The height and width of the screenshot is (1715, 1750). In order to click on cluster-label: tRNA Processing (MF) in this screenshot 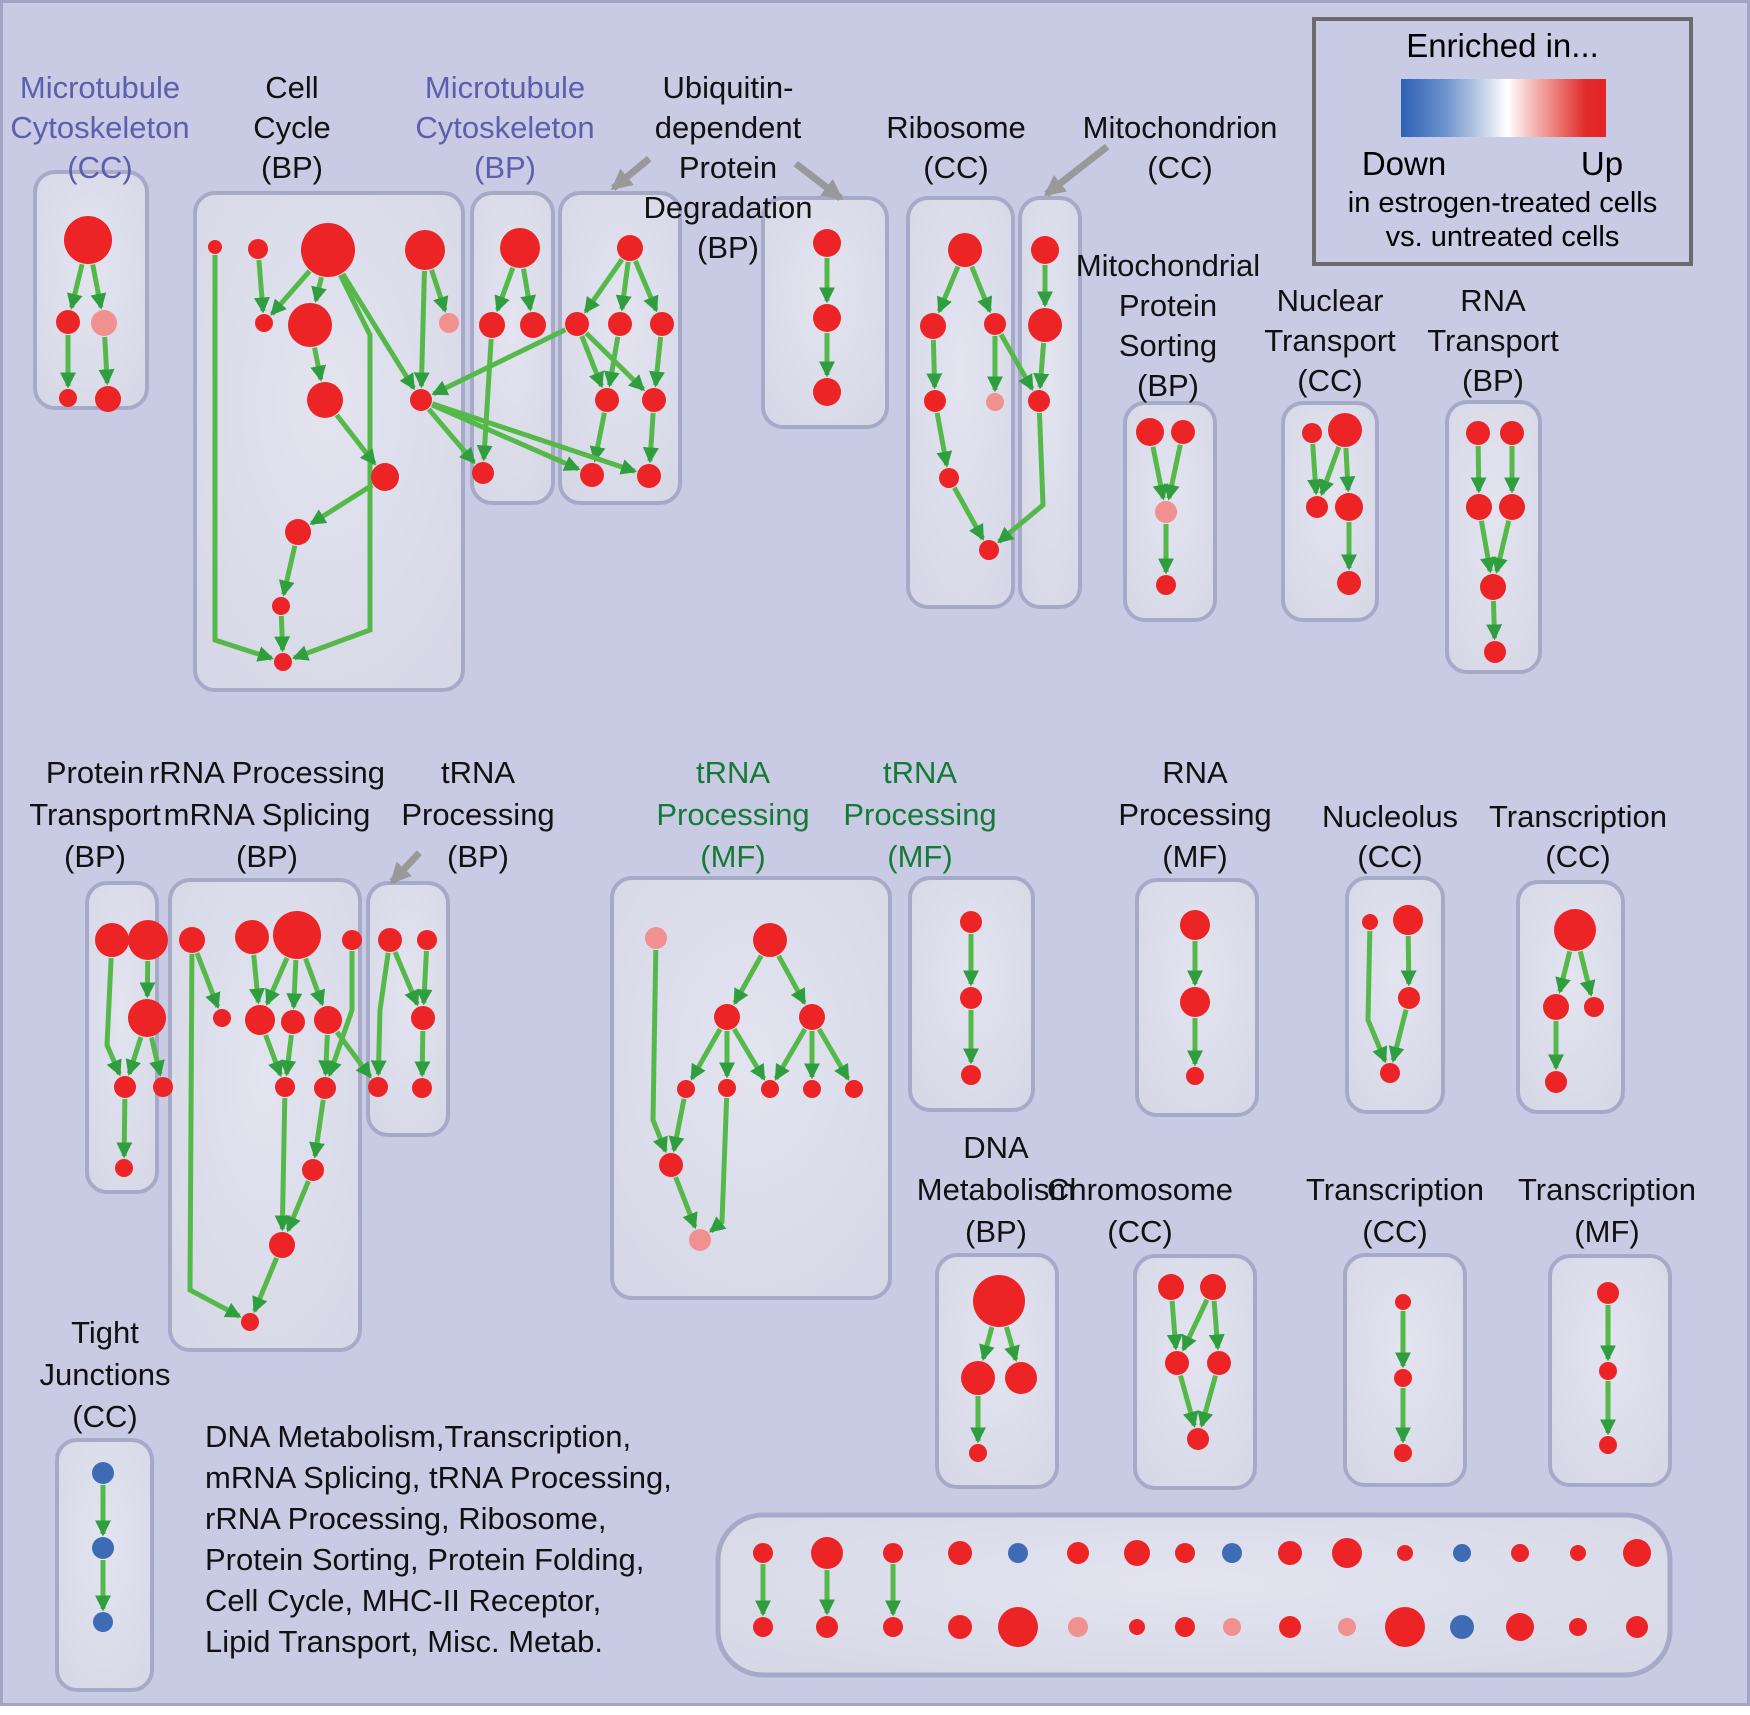, I will do `click(732, 815)`.